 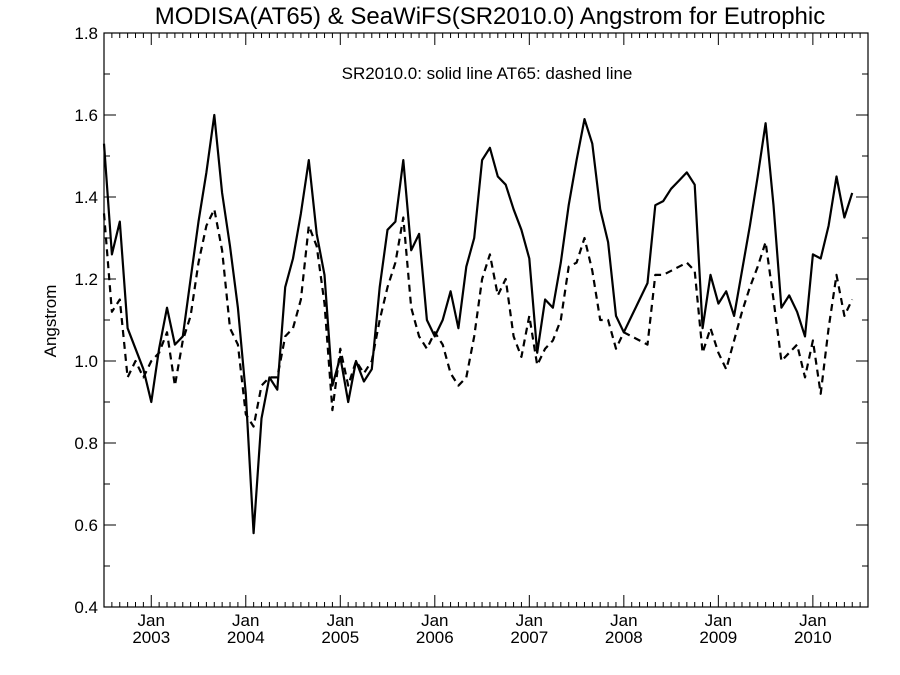 I want to click on y-tick-label: 0.8, so click(x=86, y=443).